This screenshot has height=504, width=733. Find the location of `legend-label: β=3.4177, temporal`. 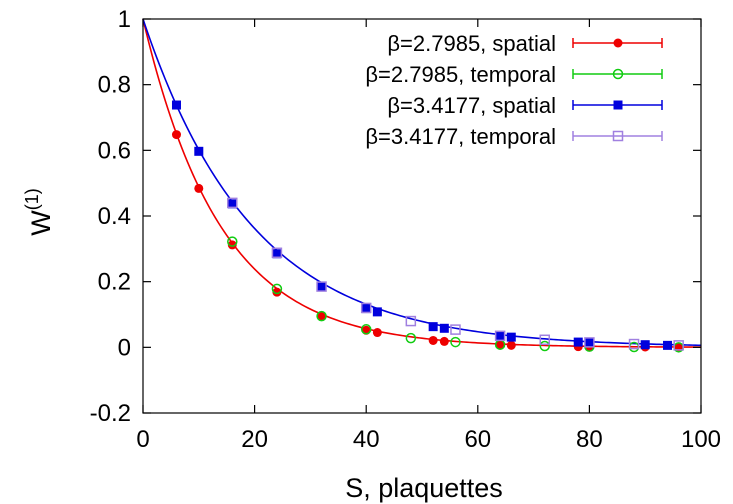

legend-label: β=3.4177, temporal is located at coordinates (460, 136).